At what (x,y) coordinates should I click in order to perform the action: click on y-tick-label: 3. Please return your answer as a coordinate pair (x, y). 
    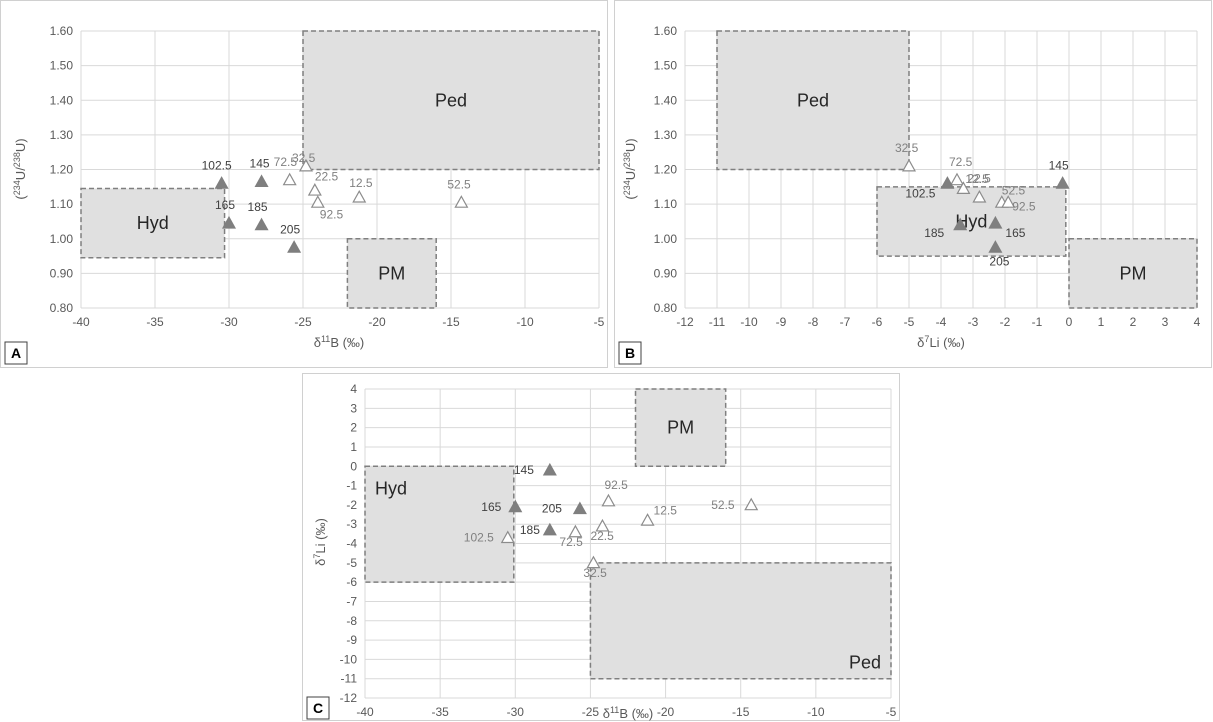
    Looking at the image, I should click on (353, 408).